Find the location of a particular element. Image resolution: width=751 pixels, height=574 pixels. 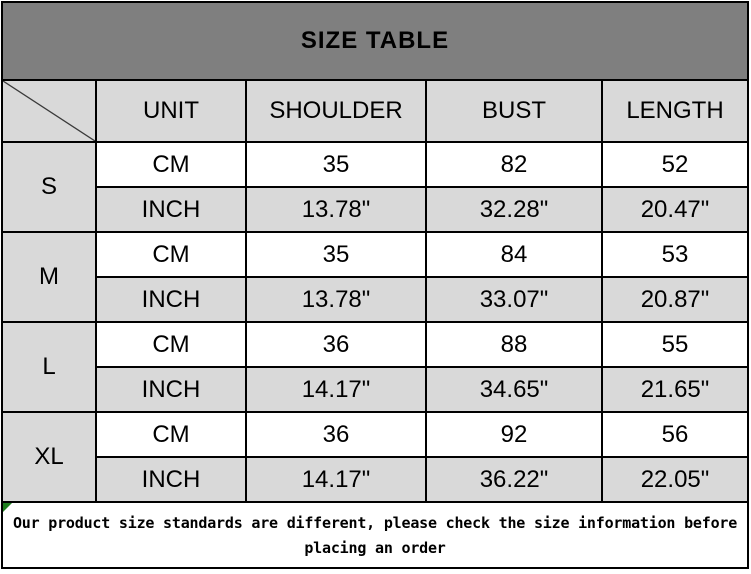

size-label-m: M is located at coordinates (49, 277).